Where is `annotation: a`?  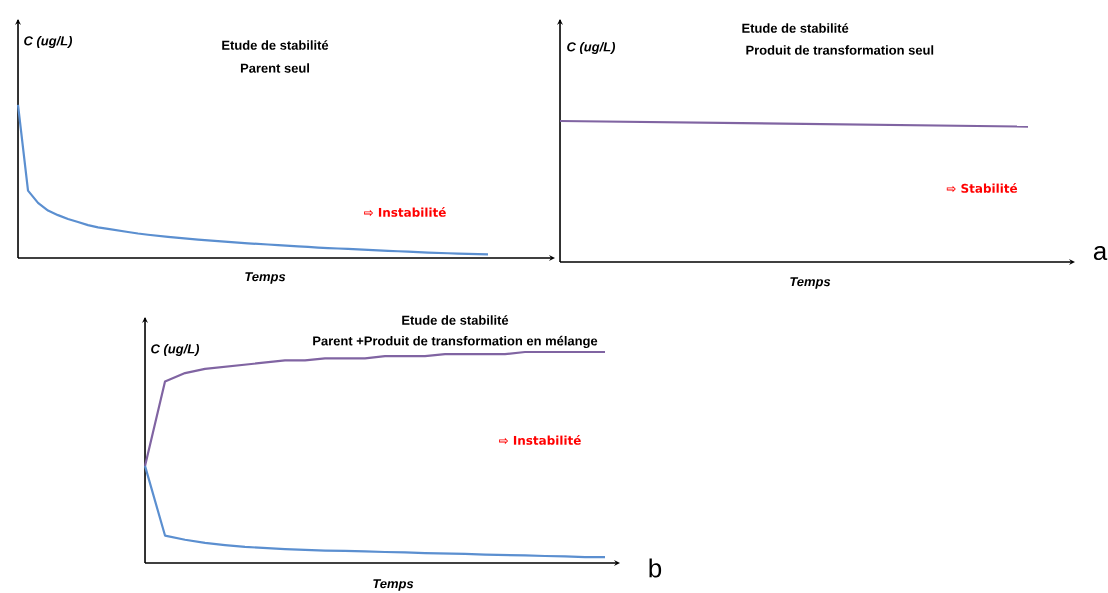 annotation: a is located at coordinates (1100, 253).